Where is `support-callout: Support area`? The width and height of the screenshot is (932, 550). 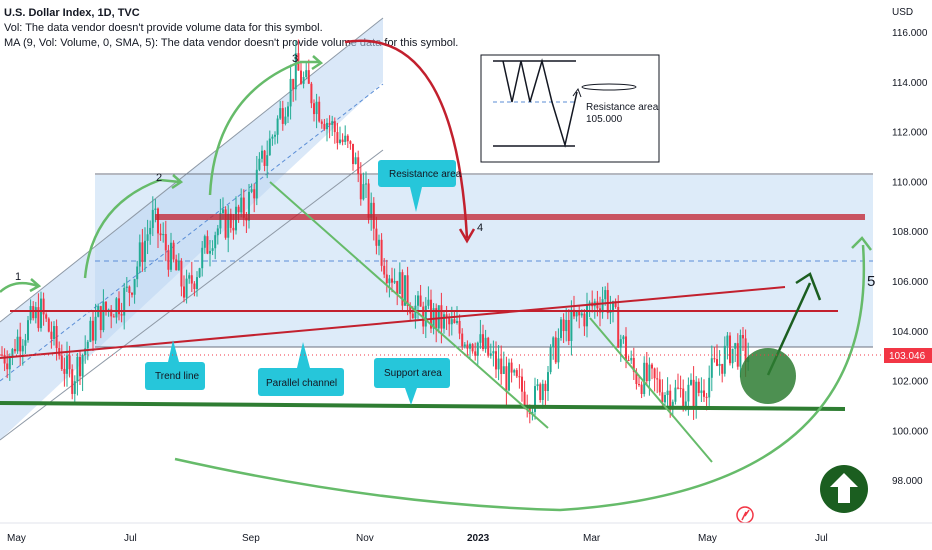 support-callout: Support area is located at coordinates (412, 381).